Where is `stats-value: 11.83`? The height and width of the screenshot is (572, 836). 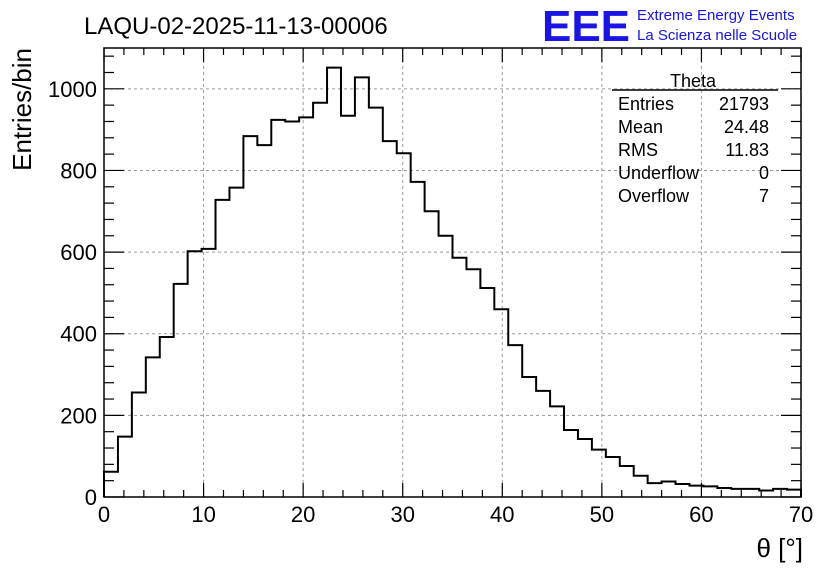
stats-value: 11.83 is located at coordinates (747, 150).